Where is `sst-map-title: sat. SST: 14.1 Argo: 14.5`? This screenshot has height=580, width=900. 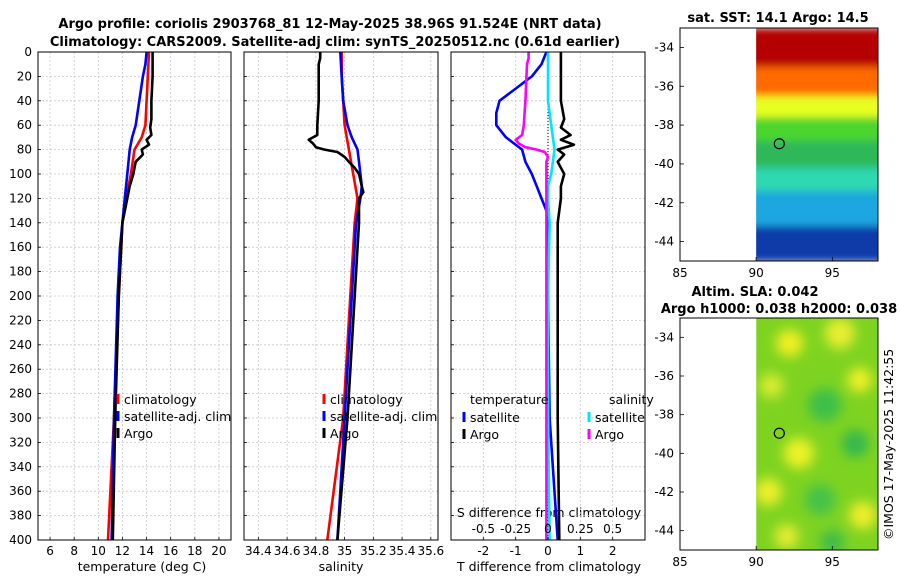
sst-map-title: sat. SST: 14.1 Argo: 14.5 is located at coordinates (777, 18).